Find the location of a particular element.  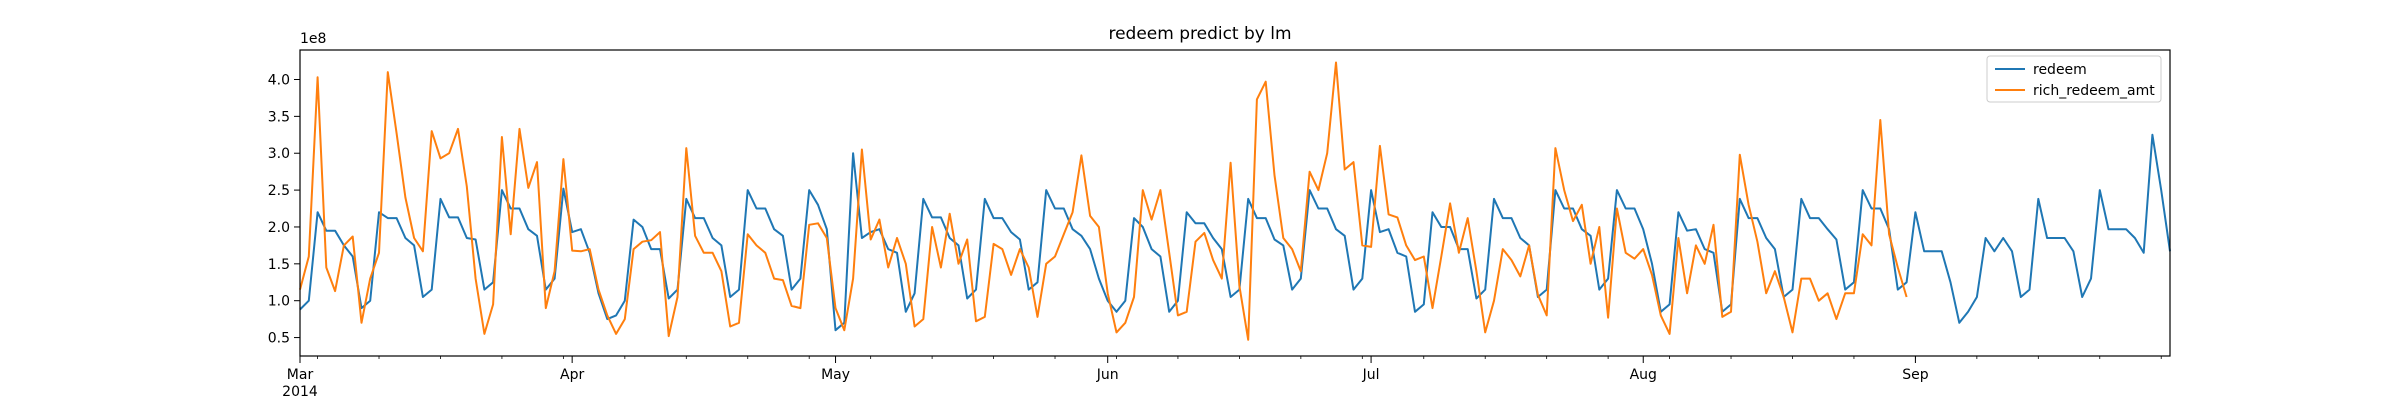

y-tick-label: 2.5 is located at coordinates (279, 191).